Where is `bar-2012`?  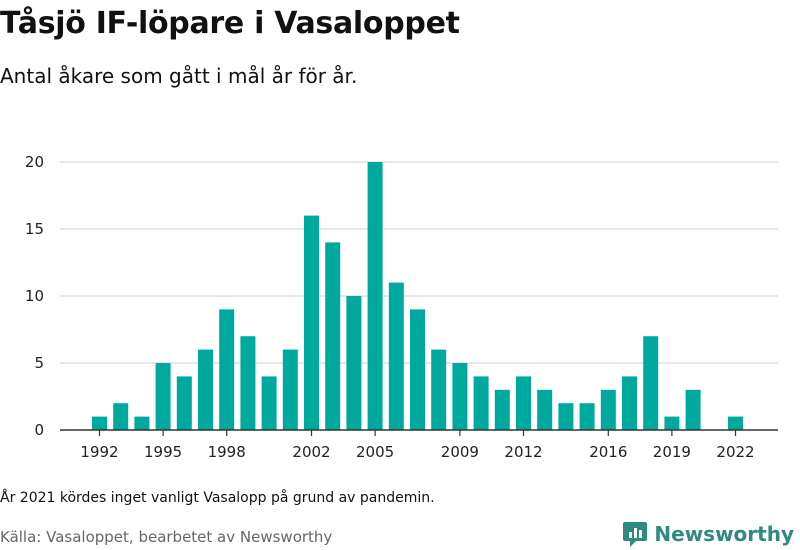
bar-2012 is located at coordinates (523, 403).